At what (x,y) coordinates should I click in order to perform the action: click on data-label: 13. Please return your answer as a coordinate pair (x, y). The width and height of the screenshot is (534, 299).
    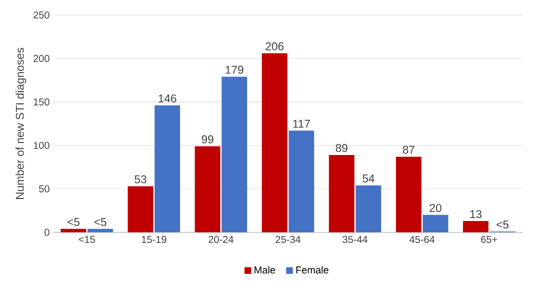
    Looking at the image, I should click on (476, 214).